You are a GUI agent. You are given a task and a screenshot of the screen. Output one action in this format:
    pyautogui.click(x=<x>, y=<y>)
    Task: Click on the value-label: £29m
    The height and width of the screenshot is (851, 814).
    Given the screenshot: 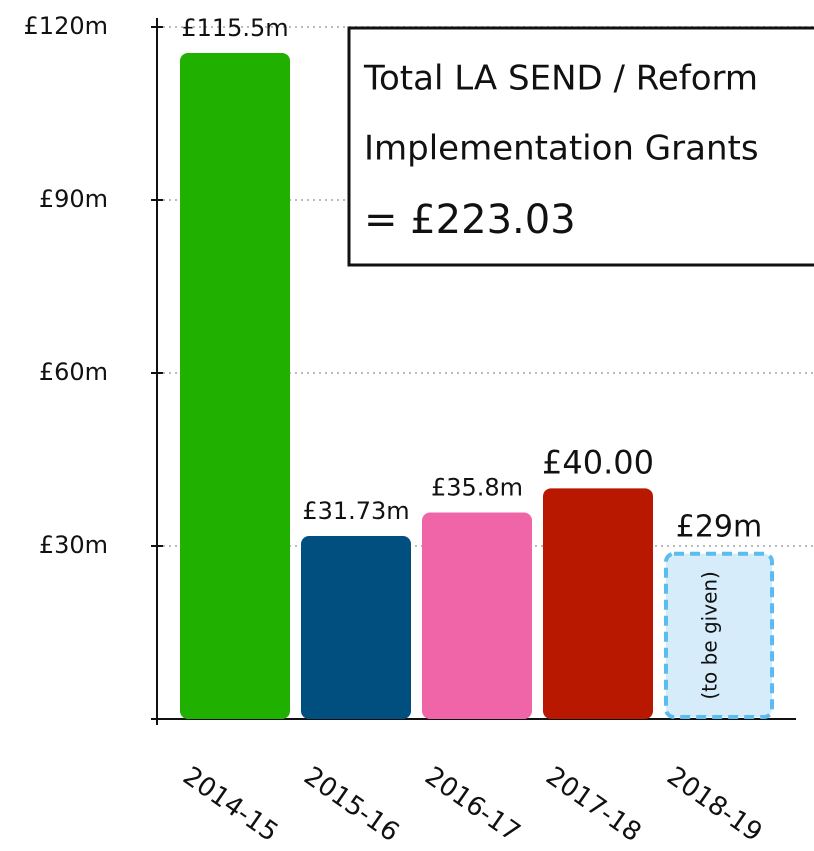 What is the action you would take?
    pyautogui.click(x=719, y=526)
    